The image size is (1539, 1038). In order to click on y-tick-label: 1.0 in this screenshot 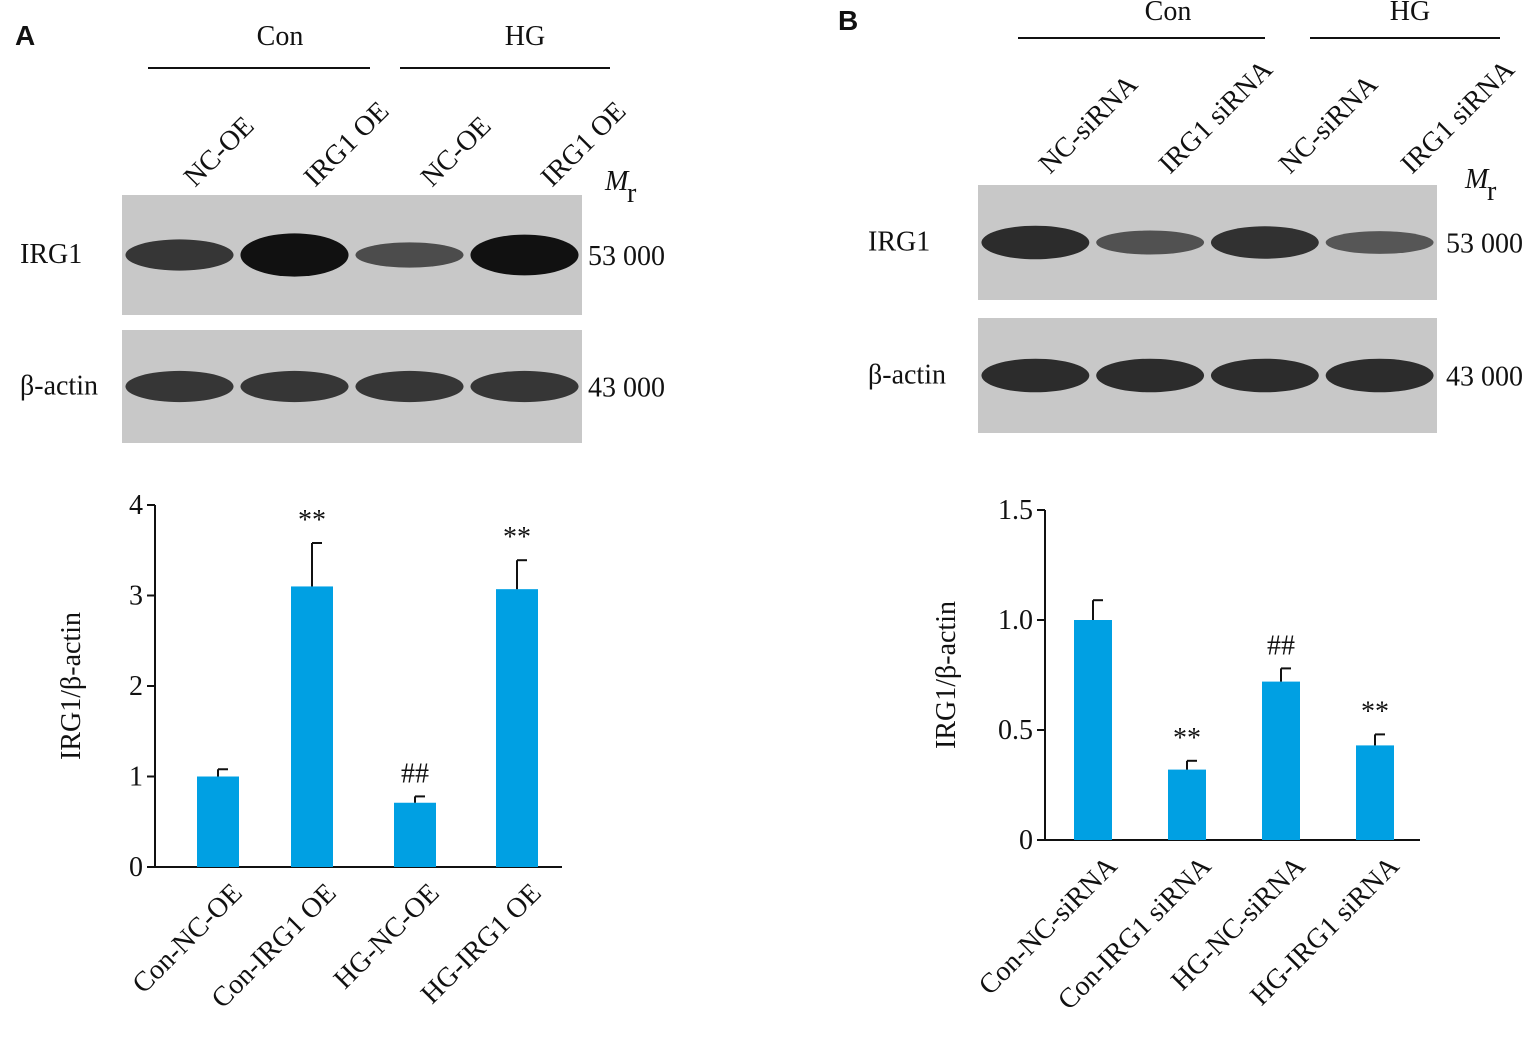, I will do `click(1015, 620)`.